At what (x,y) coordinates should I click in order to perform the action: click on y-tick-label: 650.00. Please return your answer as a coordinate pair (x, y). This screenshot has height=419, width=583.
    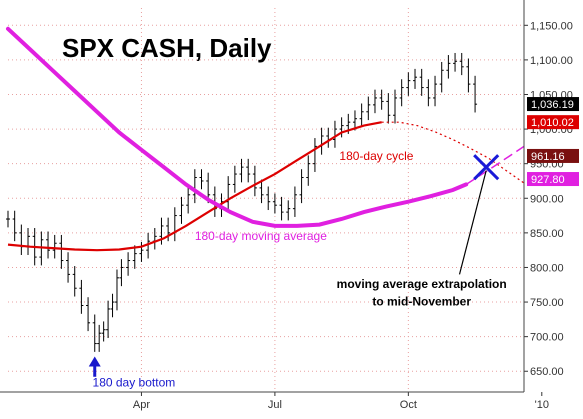
    Looking at the image, I should click on (547, 372).